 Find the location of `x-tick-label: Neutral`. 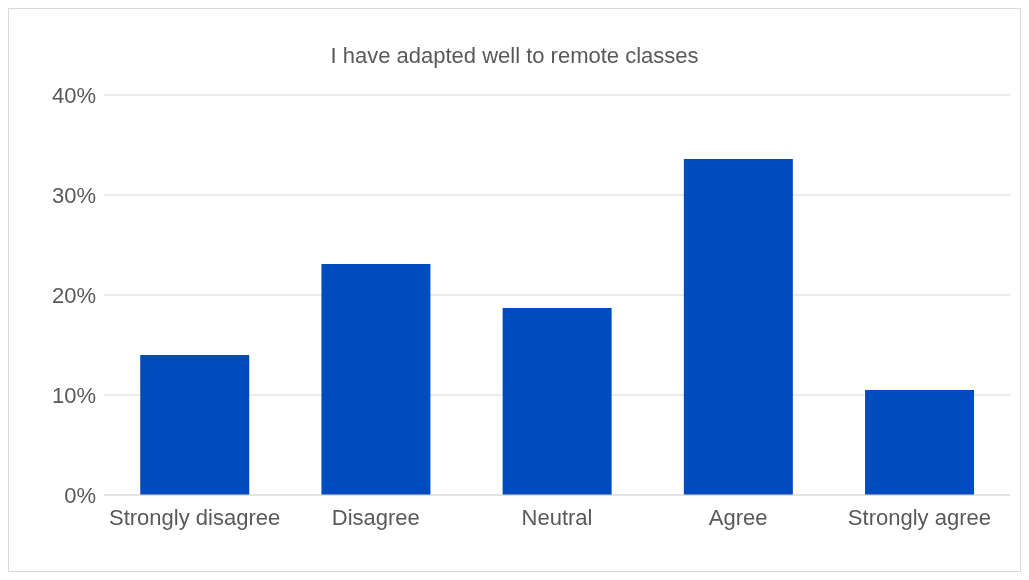

x-tick-label: Neutral is located at coordinates (557, 517).